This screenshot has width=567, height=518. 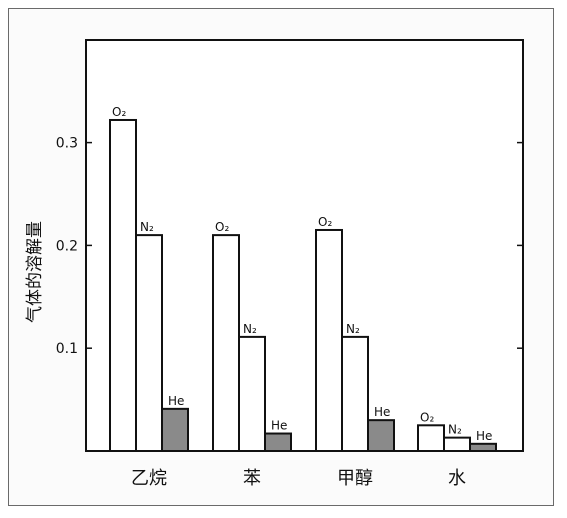 What do you see at coordinates (252, 478) in the screenshot?
I see `category-label: 苯` at bounding box center [252, 478].